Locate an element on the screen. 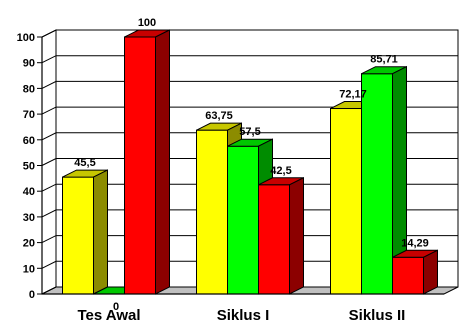 Image resolution: width=459 pixels, height=325 pixels. y-tick-label: 60 is located at coordinates (29, 141).